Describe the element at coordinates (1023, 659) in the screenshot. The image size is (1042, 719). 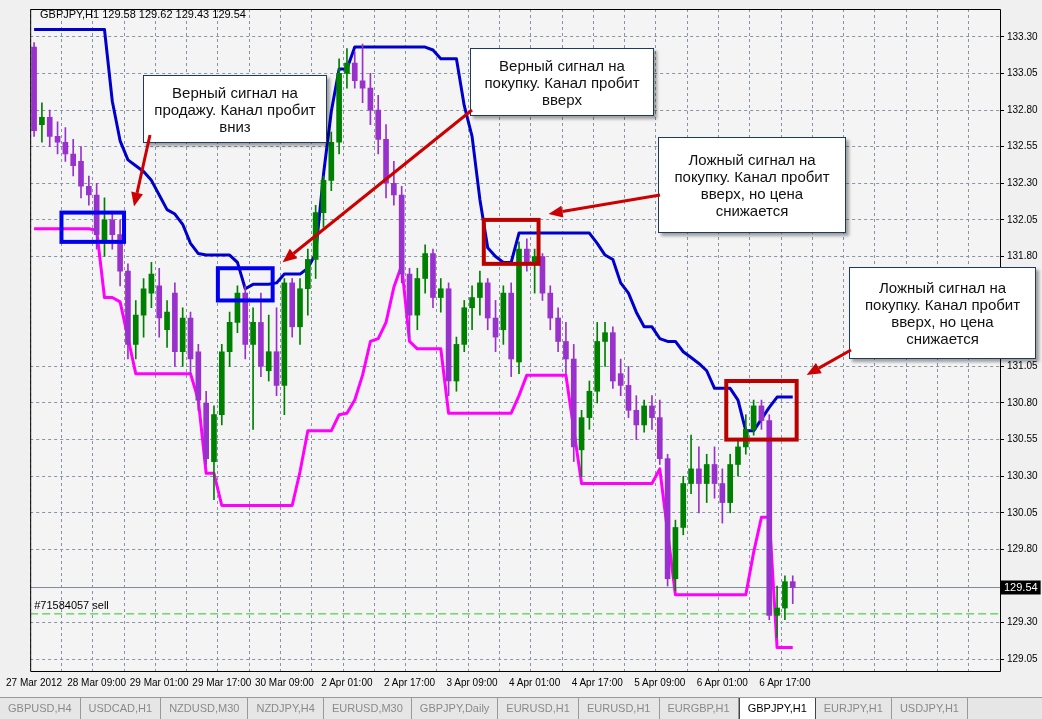
I see `y-tick-label: 129.05` at that location.